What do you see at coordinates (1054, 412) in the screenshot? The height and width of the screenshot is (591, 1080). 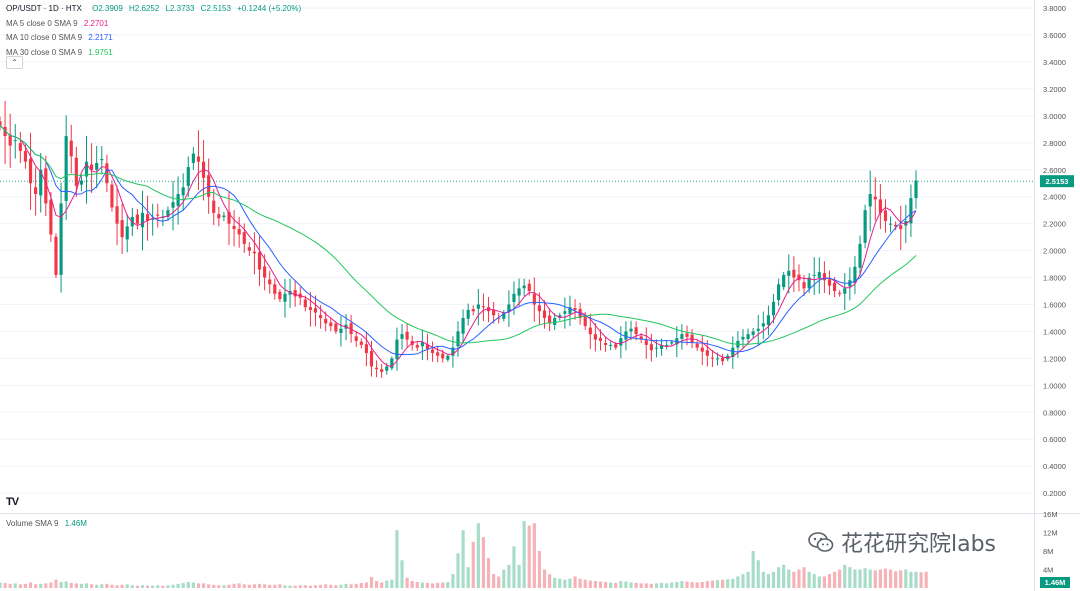 I see `price-tick-label: 0.8000` at bounding box center [1054, 412].